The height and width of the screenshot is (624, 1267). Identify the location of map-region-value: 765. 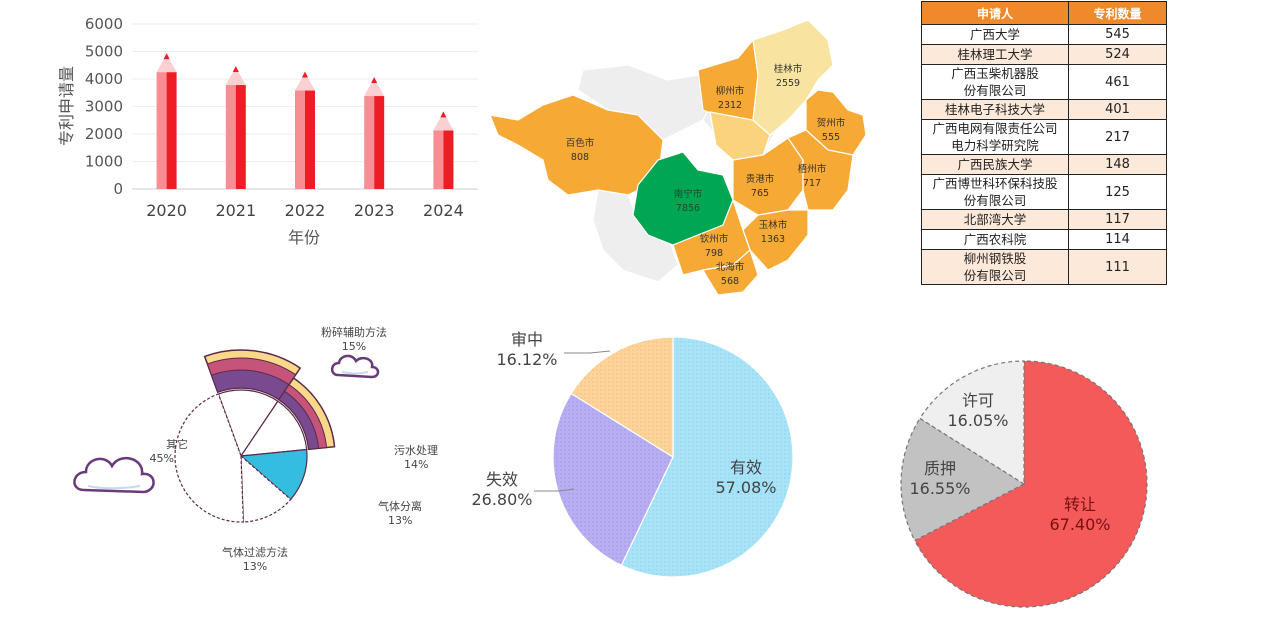
(760, 193).